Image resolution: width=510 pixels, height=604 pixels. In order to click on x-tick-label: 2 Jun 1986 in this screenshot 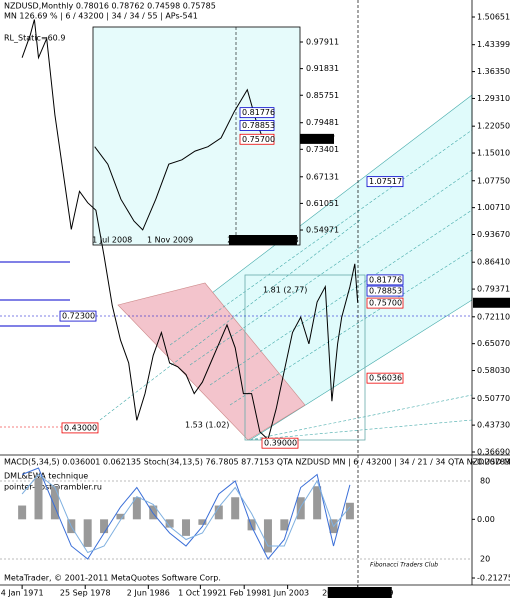, I will do `click(148, 593)`.